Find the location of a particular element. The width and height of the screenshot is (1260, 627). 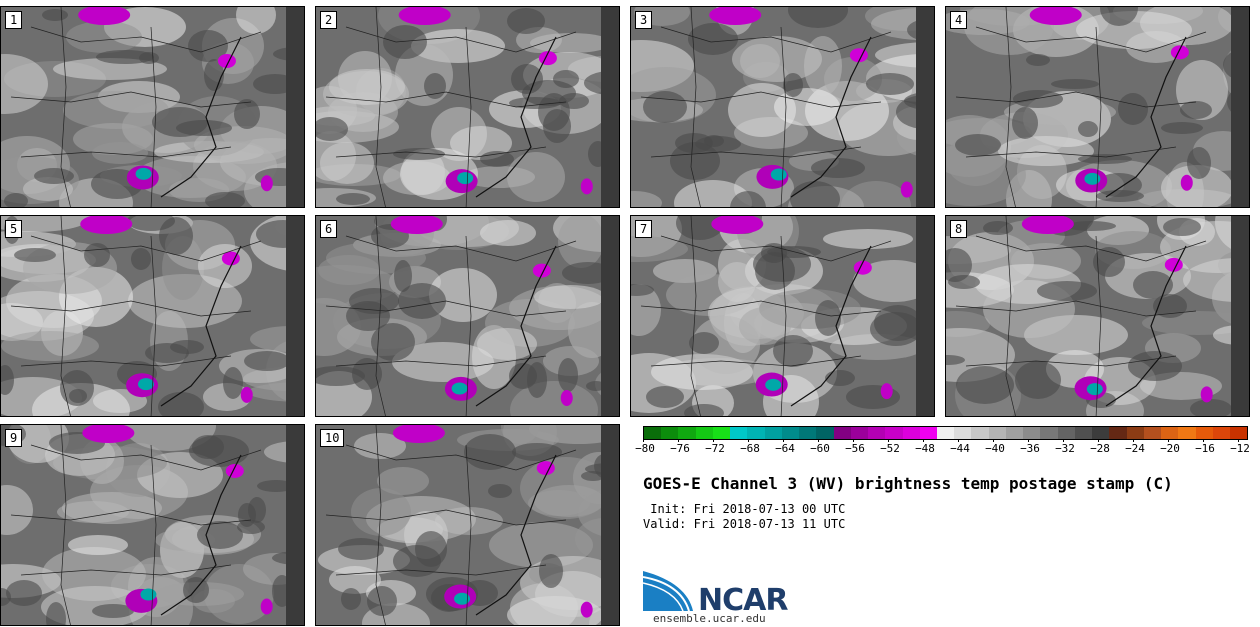

tick-label: −56 is located at coordinates (855, 448).